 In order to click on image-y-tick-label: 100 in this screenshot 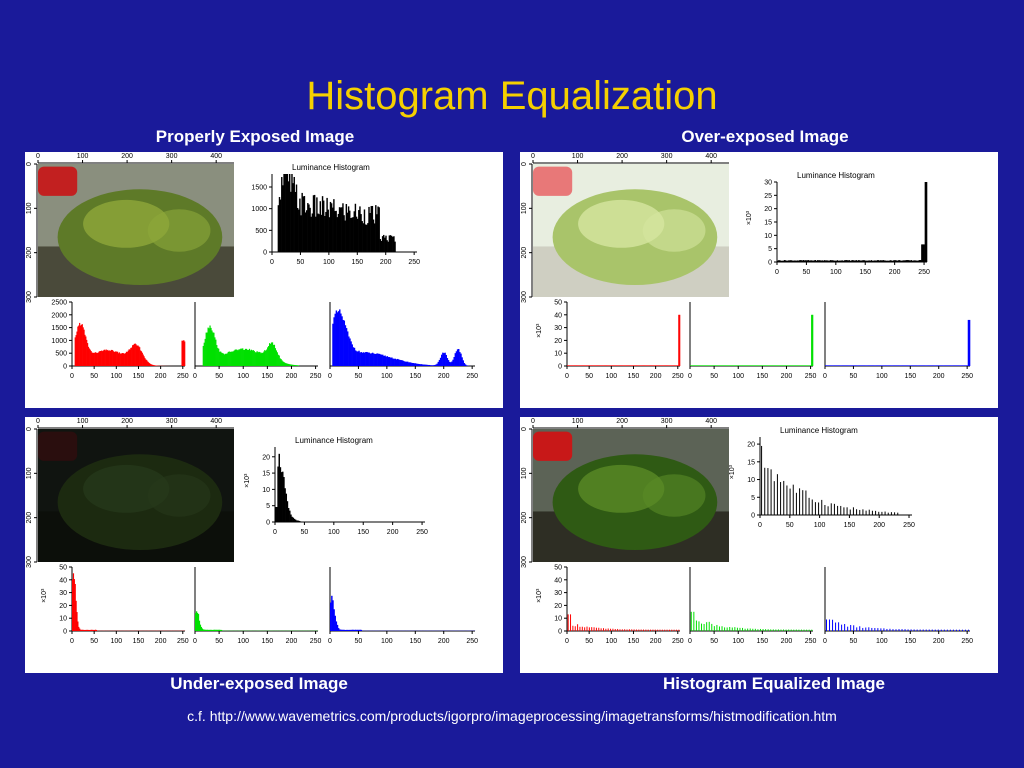, I will do `click(29, 208)`.